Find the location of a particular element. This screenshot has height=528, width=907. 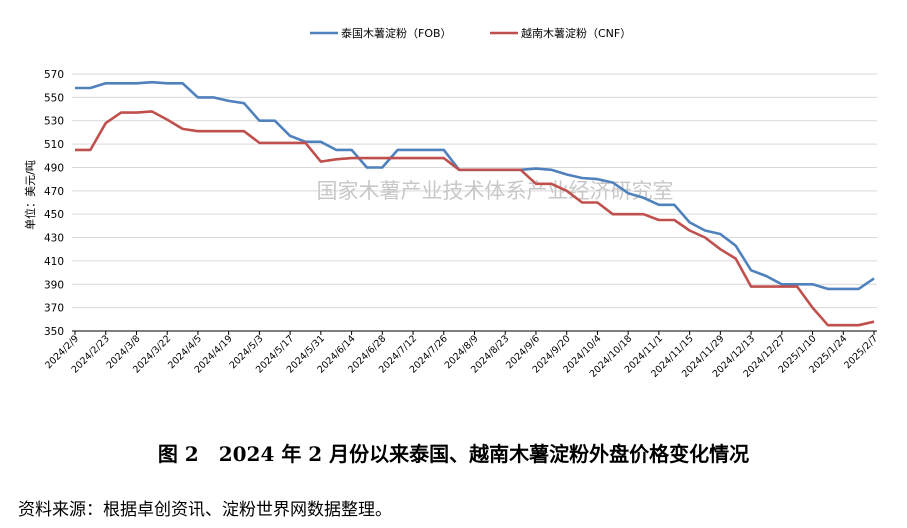

y-axis-label: 单位：美元/吨 is located at coordinates (30, 195).